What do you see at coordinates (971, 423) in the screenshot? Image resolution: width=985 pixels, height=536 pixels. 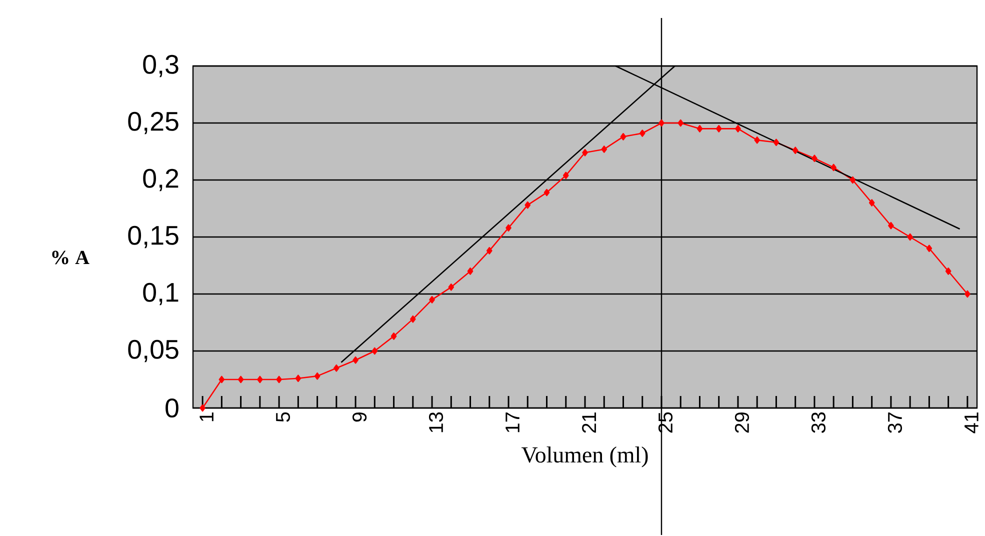 I see `x-tick-label: 41` at bounding box center [971, 423].